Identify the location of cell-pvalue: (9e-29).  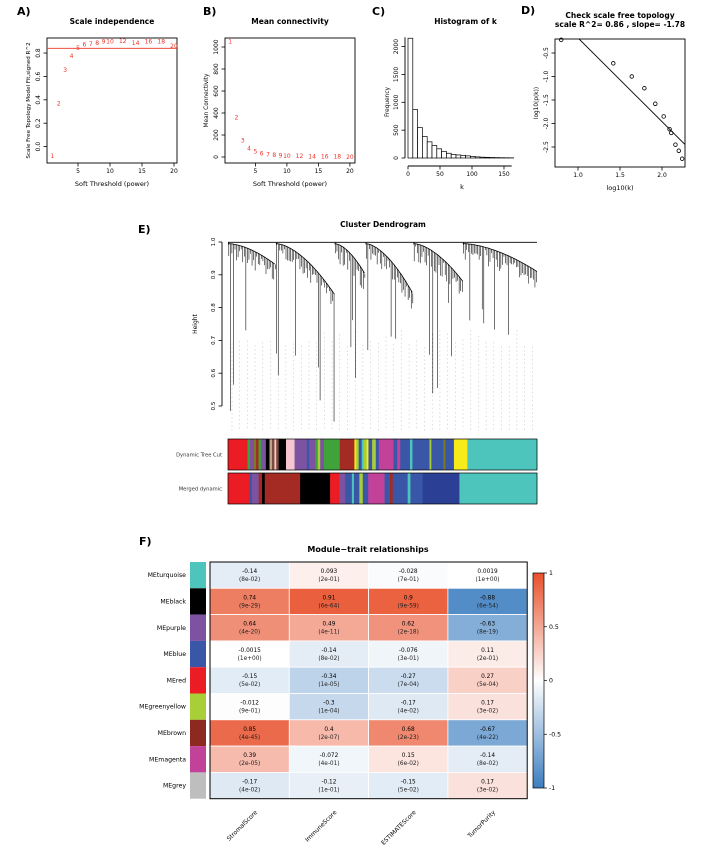
(249, 606).